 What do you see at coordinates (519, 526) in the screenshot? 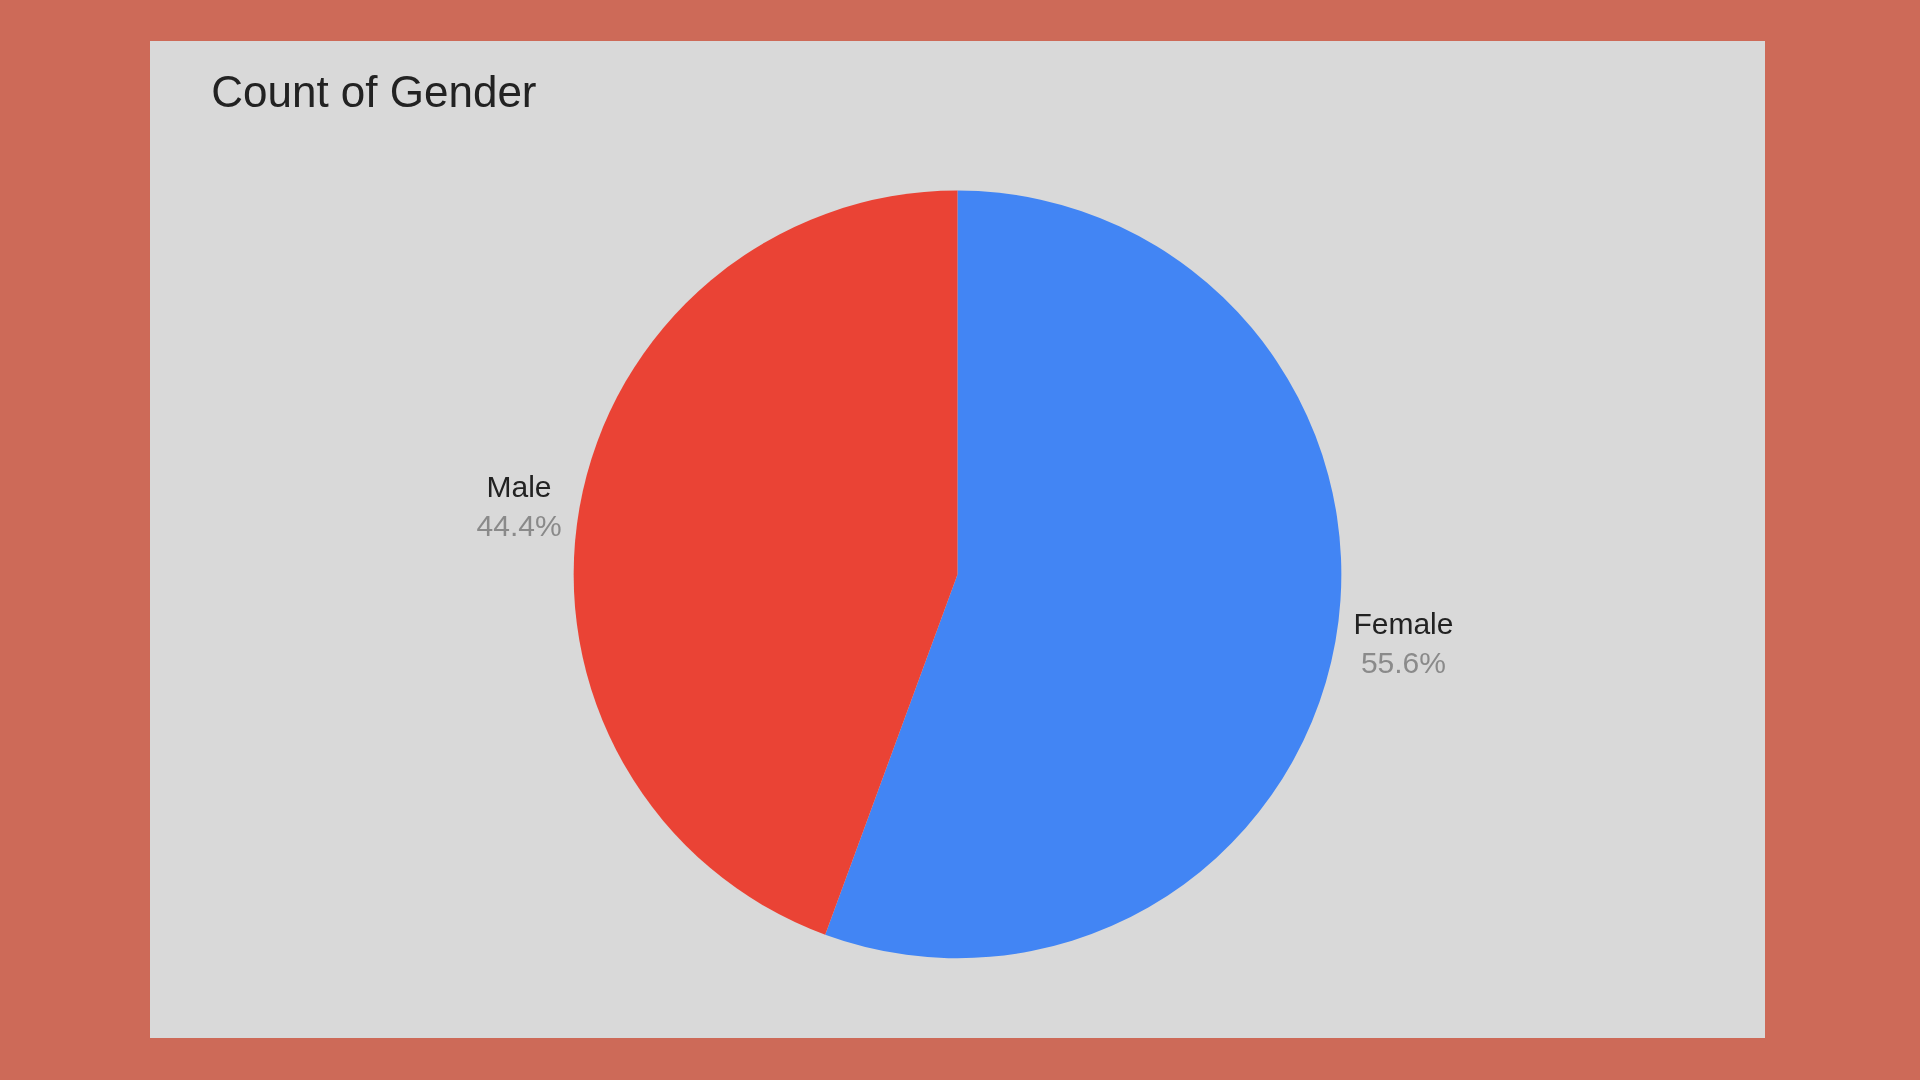
I see `data-label: 44.4%` at bounding box center [519, 526].